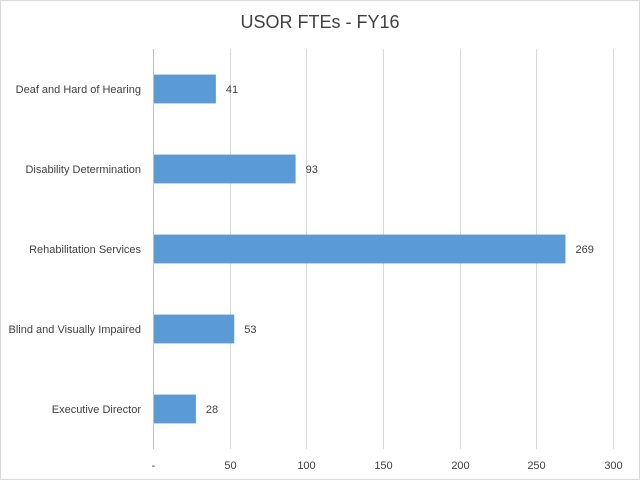 Image resolution: width=640 pixels, height=480 pixels. Describe the element at coordinates (250, 330) in the screenshot. I see `data-label: 53` at that location.